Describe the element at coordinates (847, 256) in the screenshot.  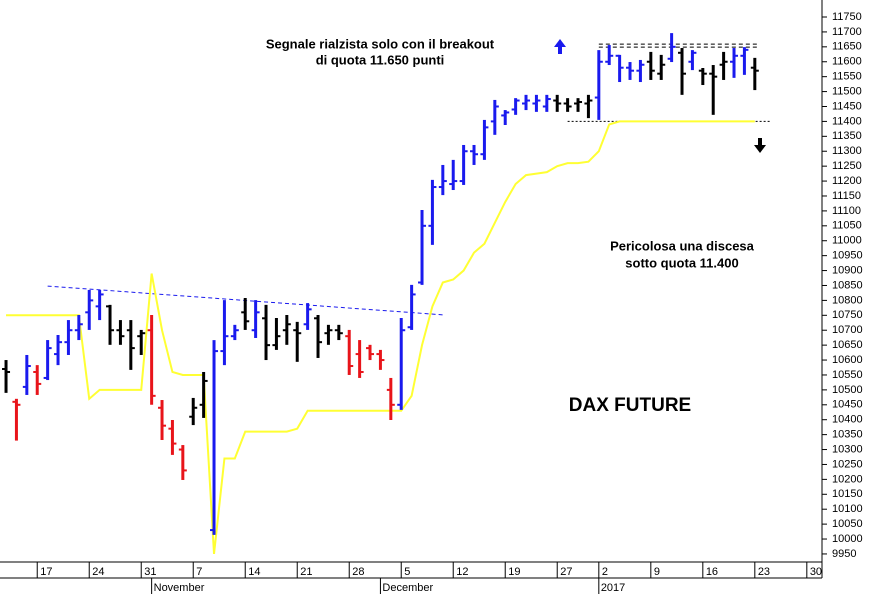
I see `y-tick-label: 10950` at that location.